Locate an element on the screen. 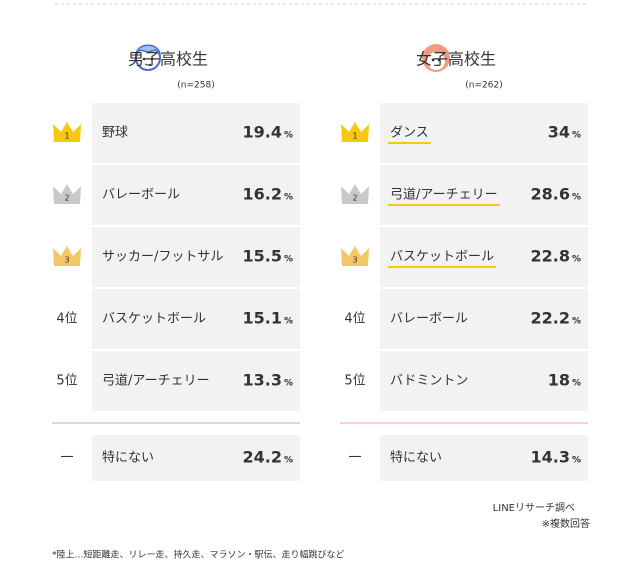 This screenshot has height=586, width=640. note: ※複数回答 is located at coordinates (566, 523).